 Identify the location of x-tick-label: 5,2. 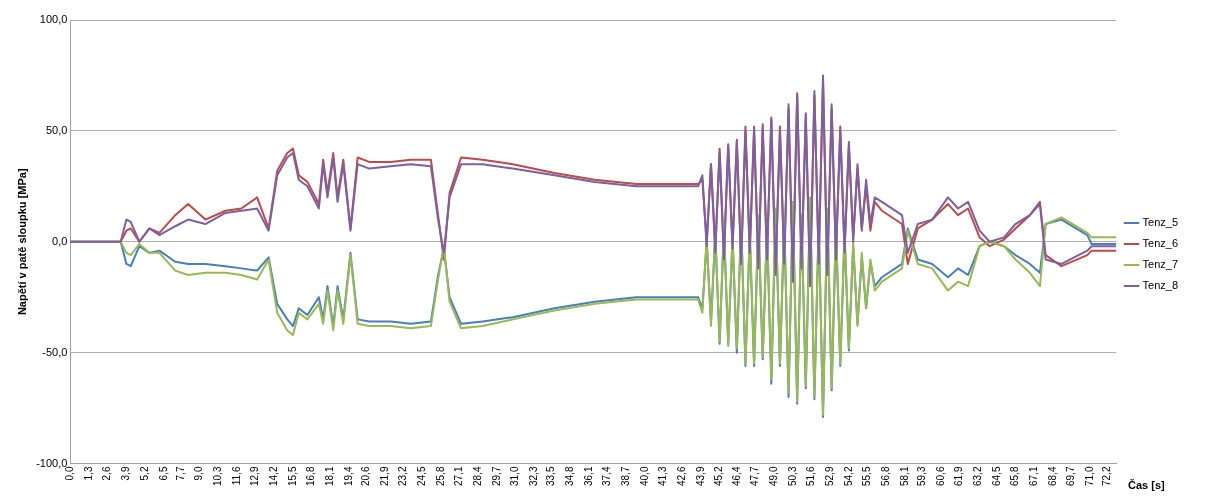
(144, 473).